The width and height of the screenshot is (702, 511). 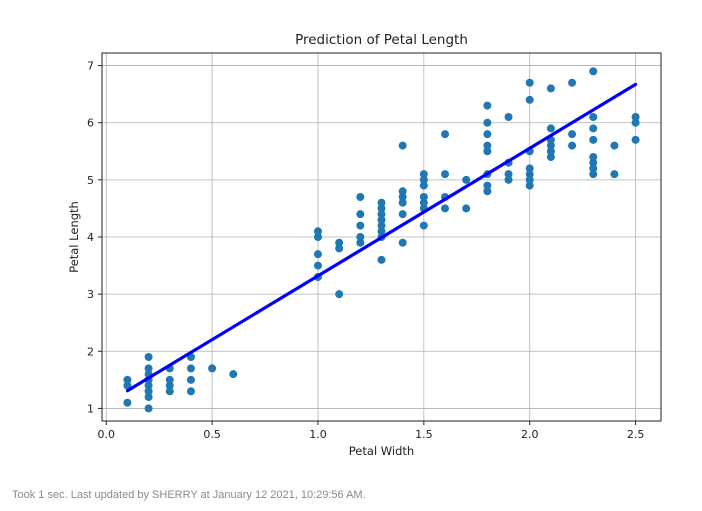 I want to click on y-tick-label: 2, so click(x=90, y=351).